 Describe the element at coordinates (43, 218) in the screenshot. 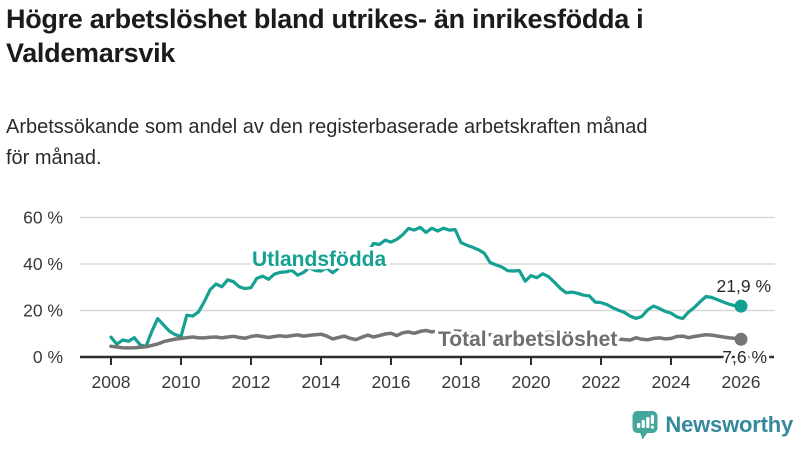

I see `y-tick-label: 60 %` at that location.